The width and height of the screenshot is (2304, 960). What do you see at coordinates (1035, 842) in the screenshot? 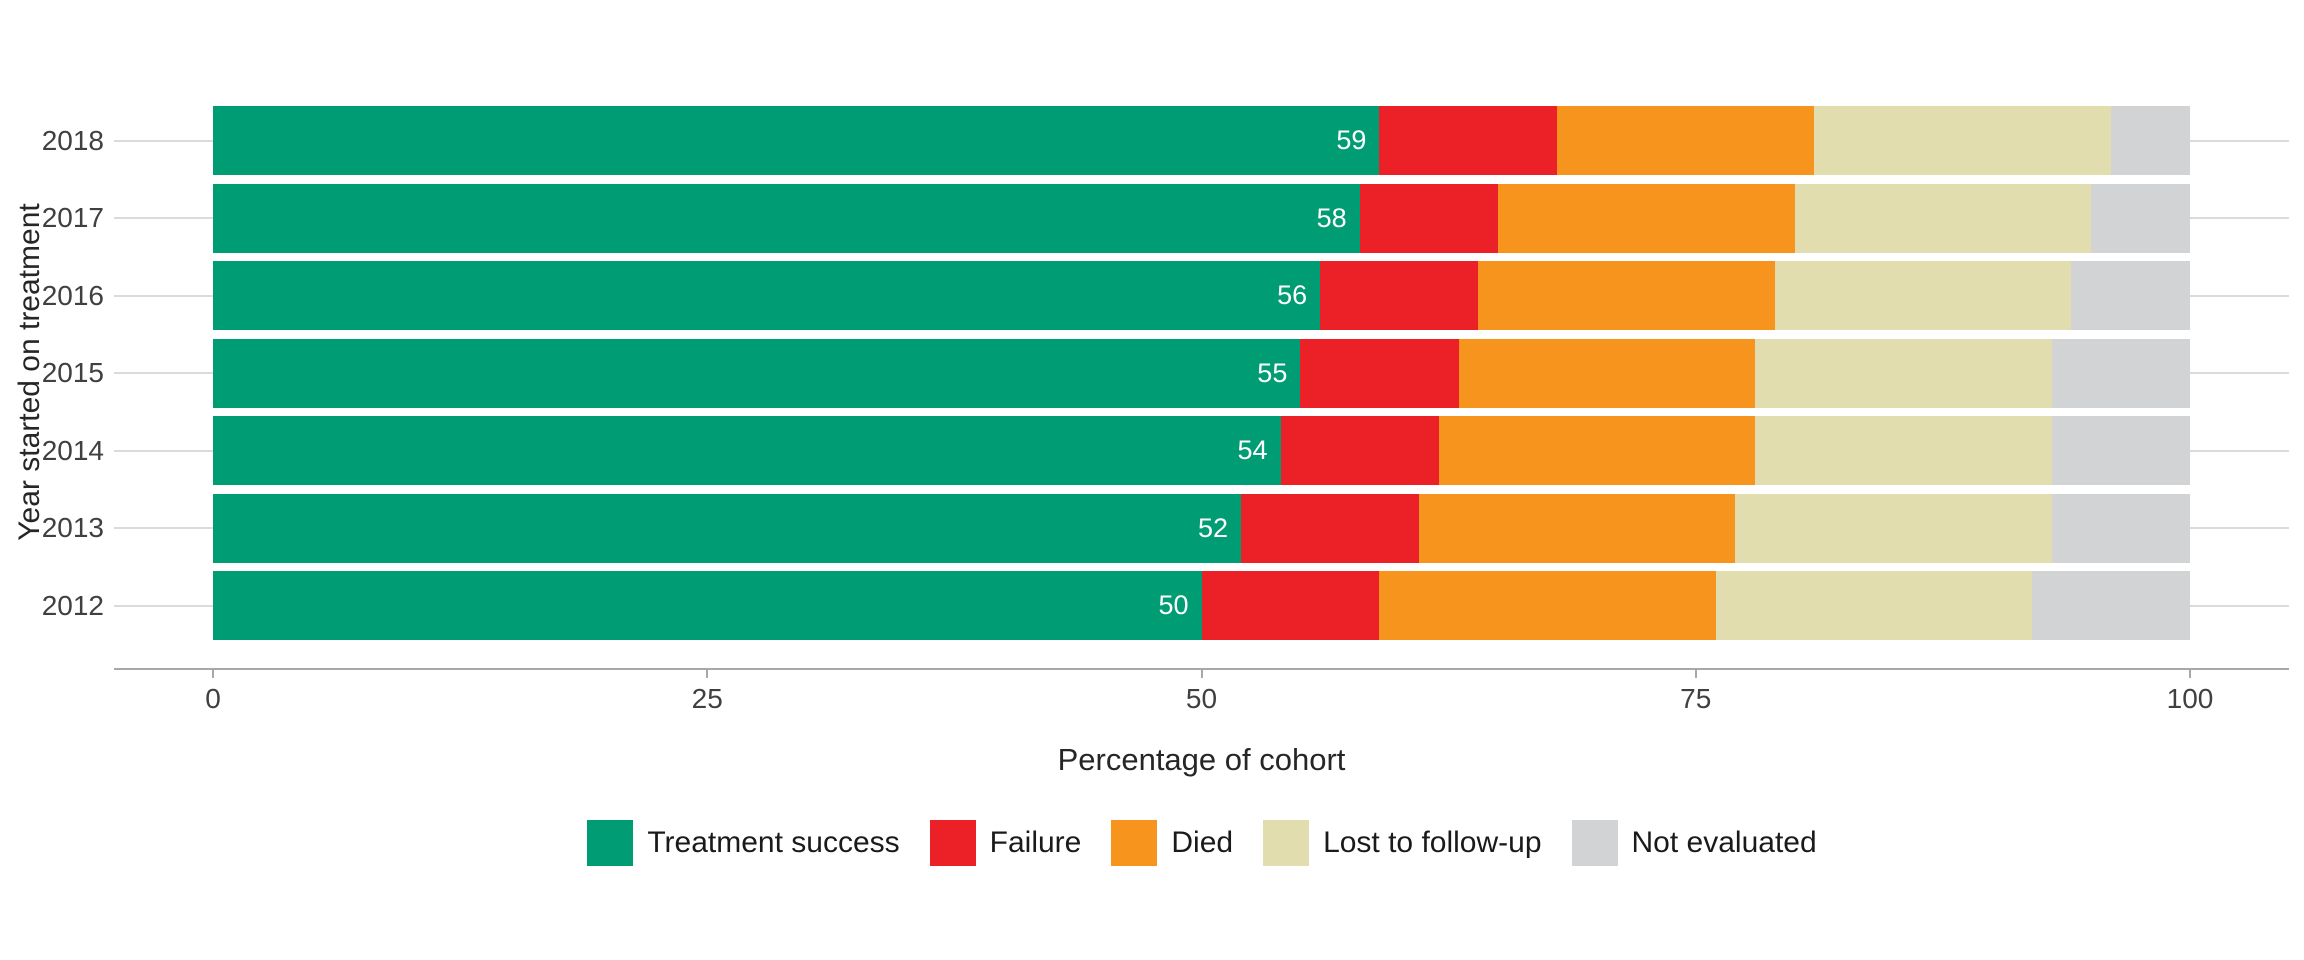
I see `legend-label: Failure` at bounding box center [1035, 842].